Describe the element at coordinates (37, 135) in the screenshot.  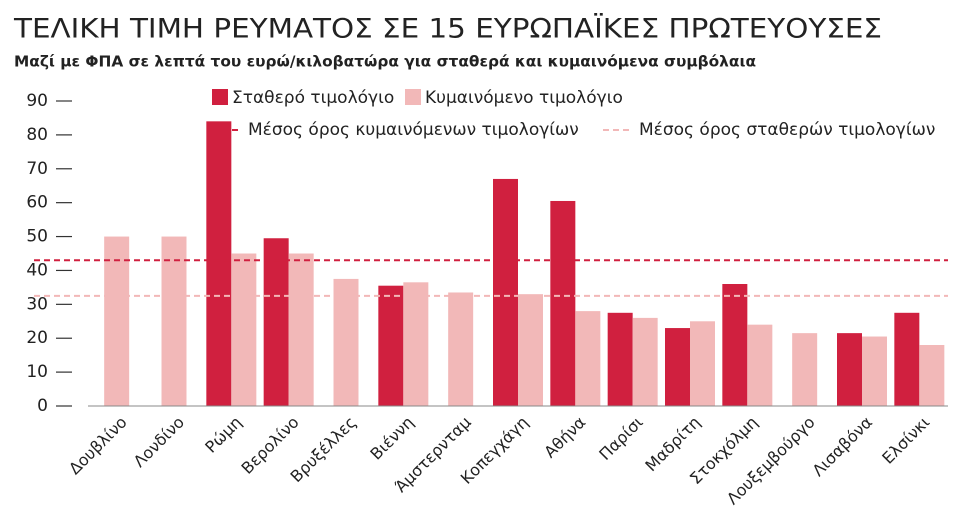
I see `y-tick-label: 80` at that location.